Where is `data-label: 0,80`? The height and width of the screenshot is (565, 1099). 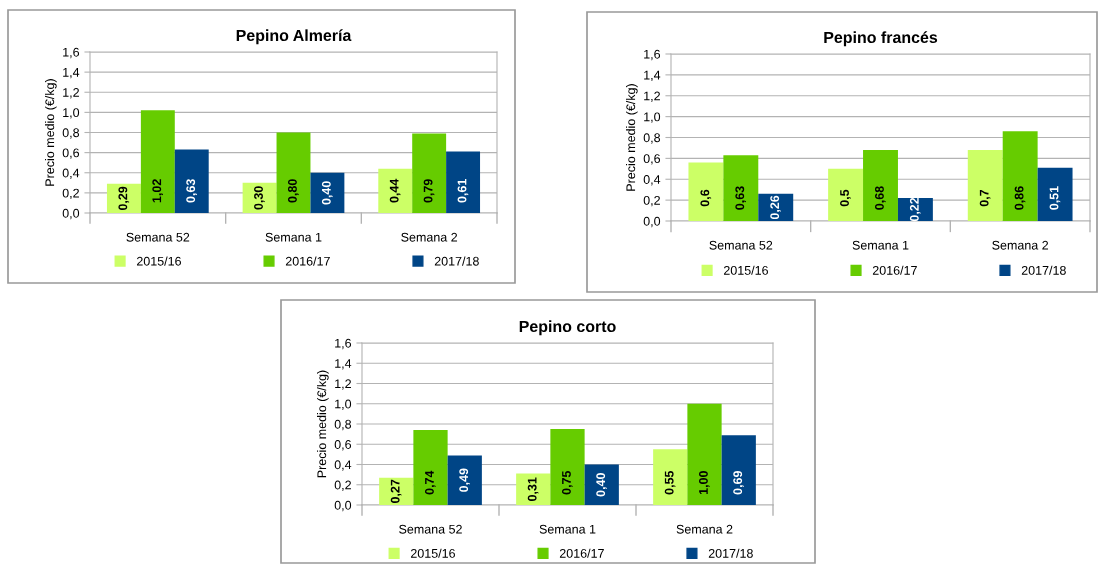 data-label: 0,80 is located at coordinates (293, 191).